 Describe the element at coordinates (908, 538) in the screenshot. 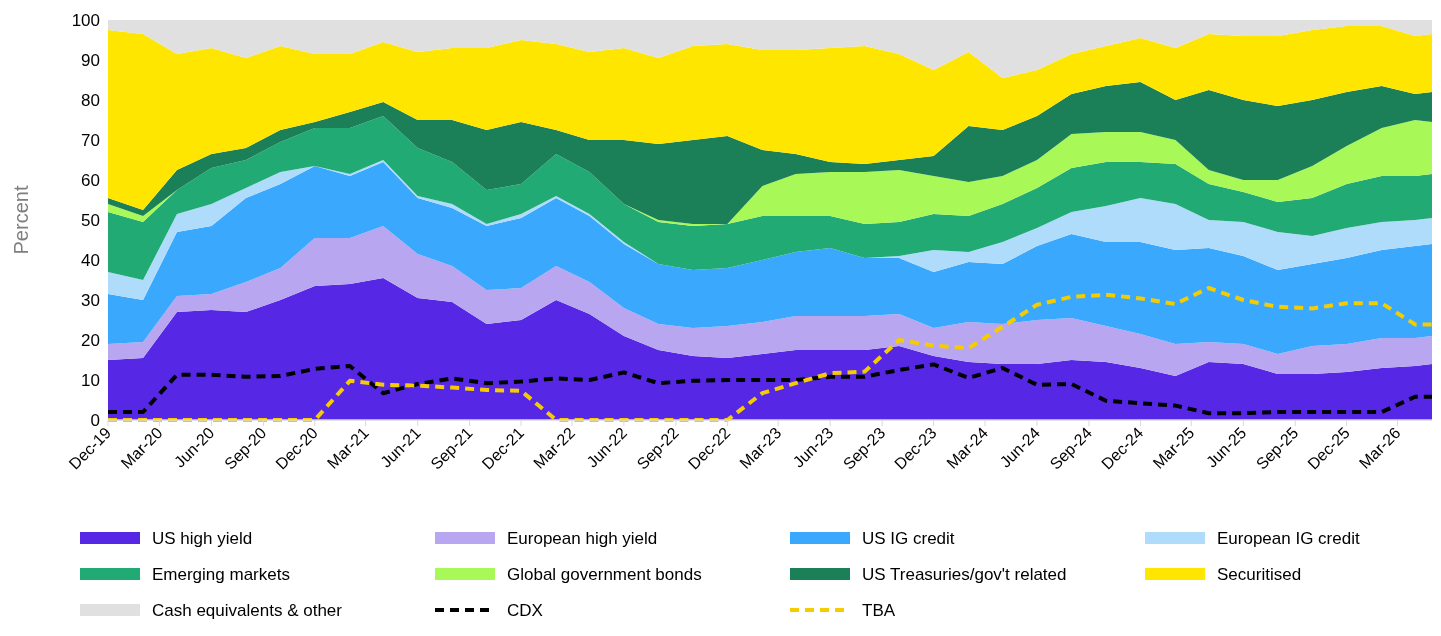

I see `legend-label: US IG credit` at that location.